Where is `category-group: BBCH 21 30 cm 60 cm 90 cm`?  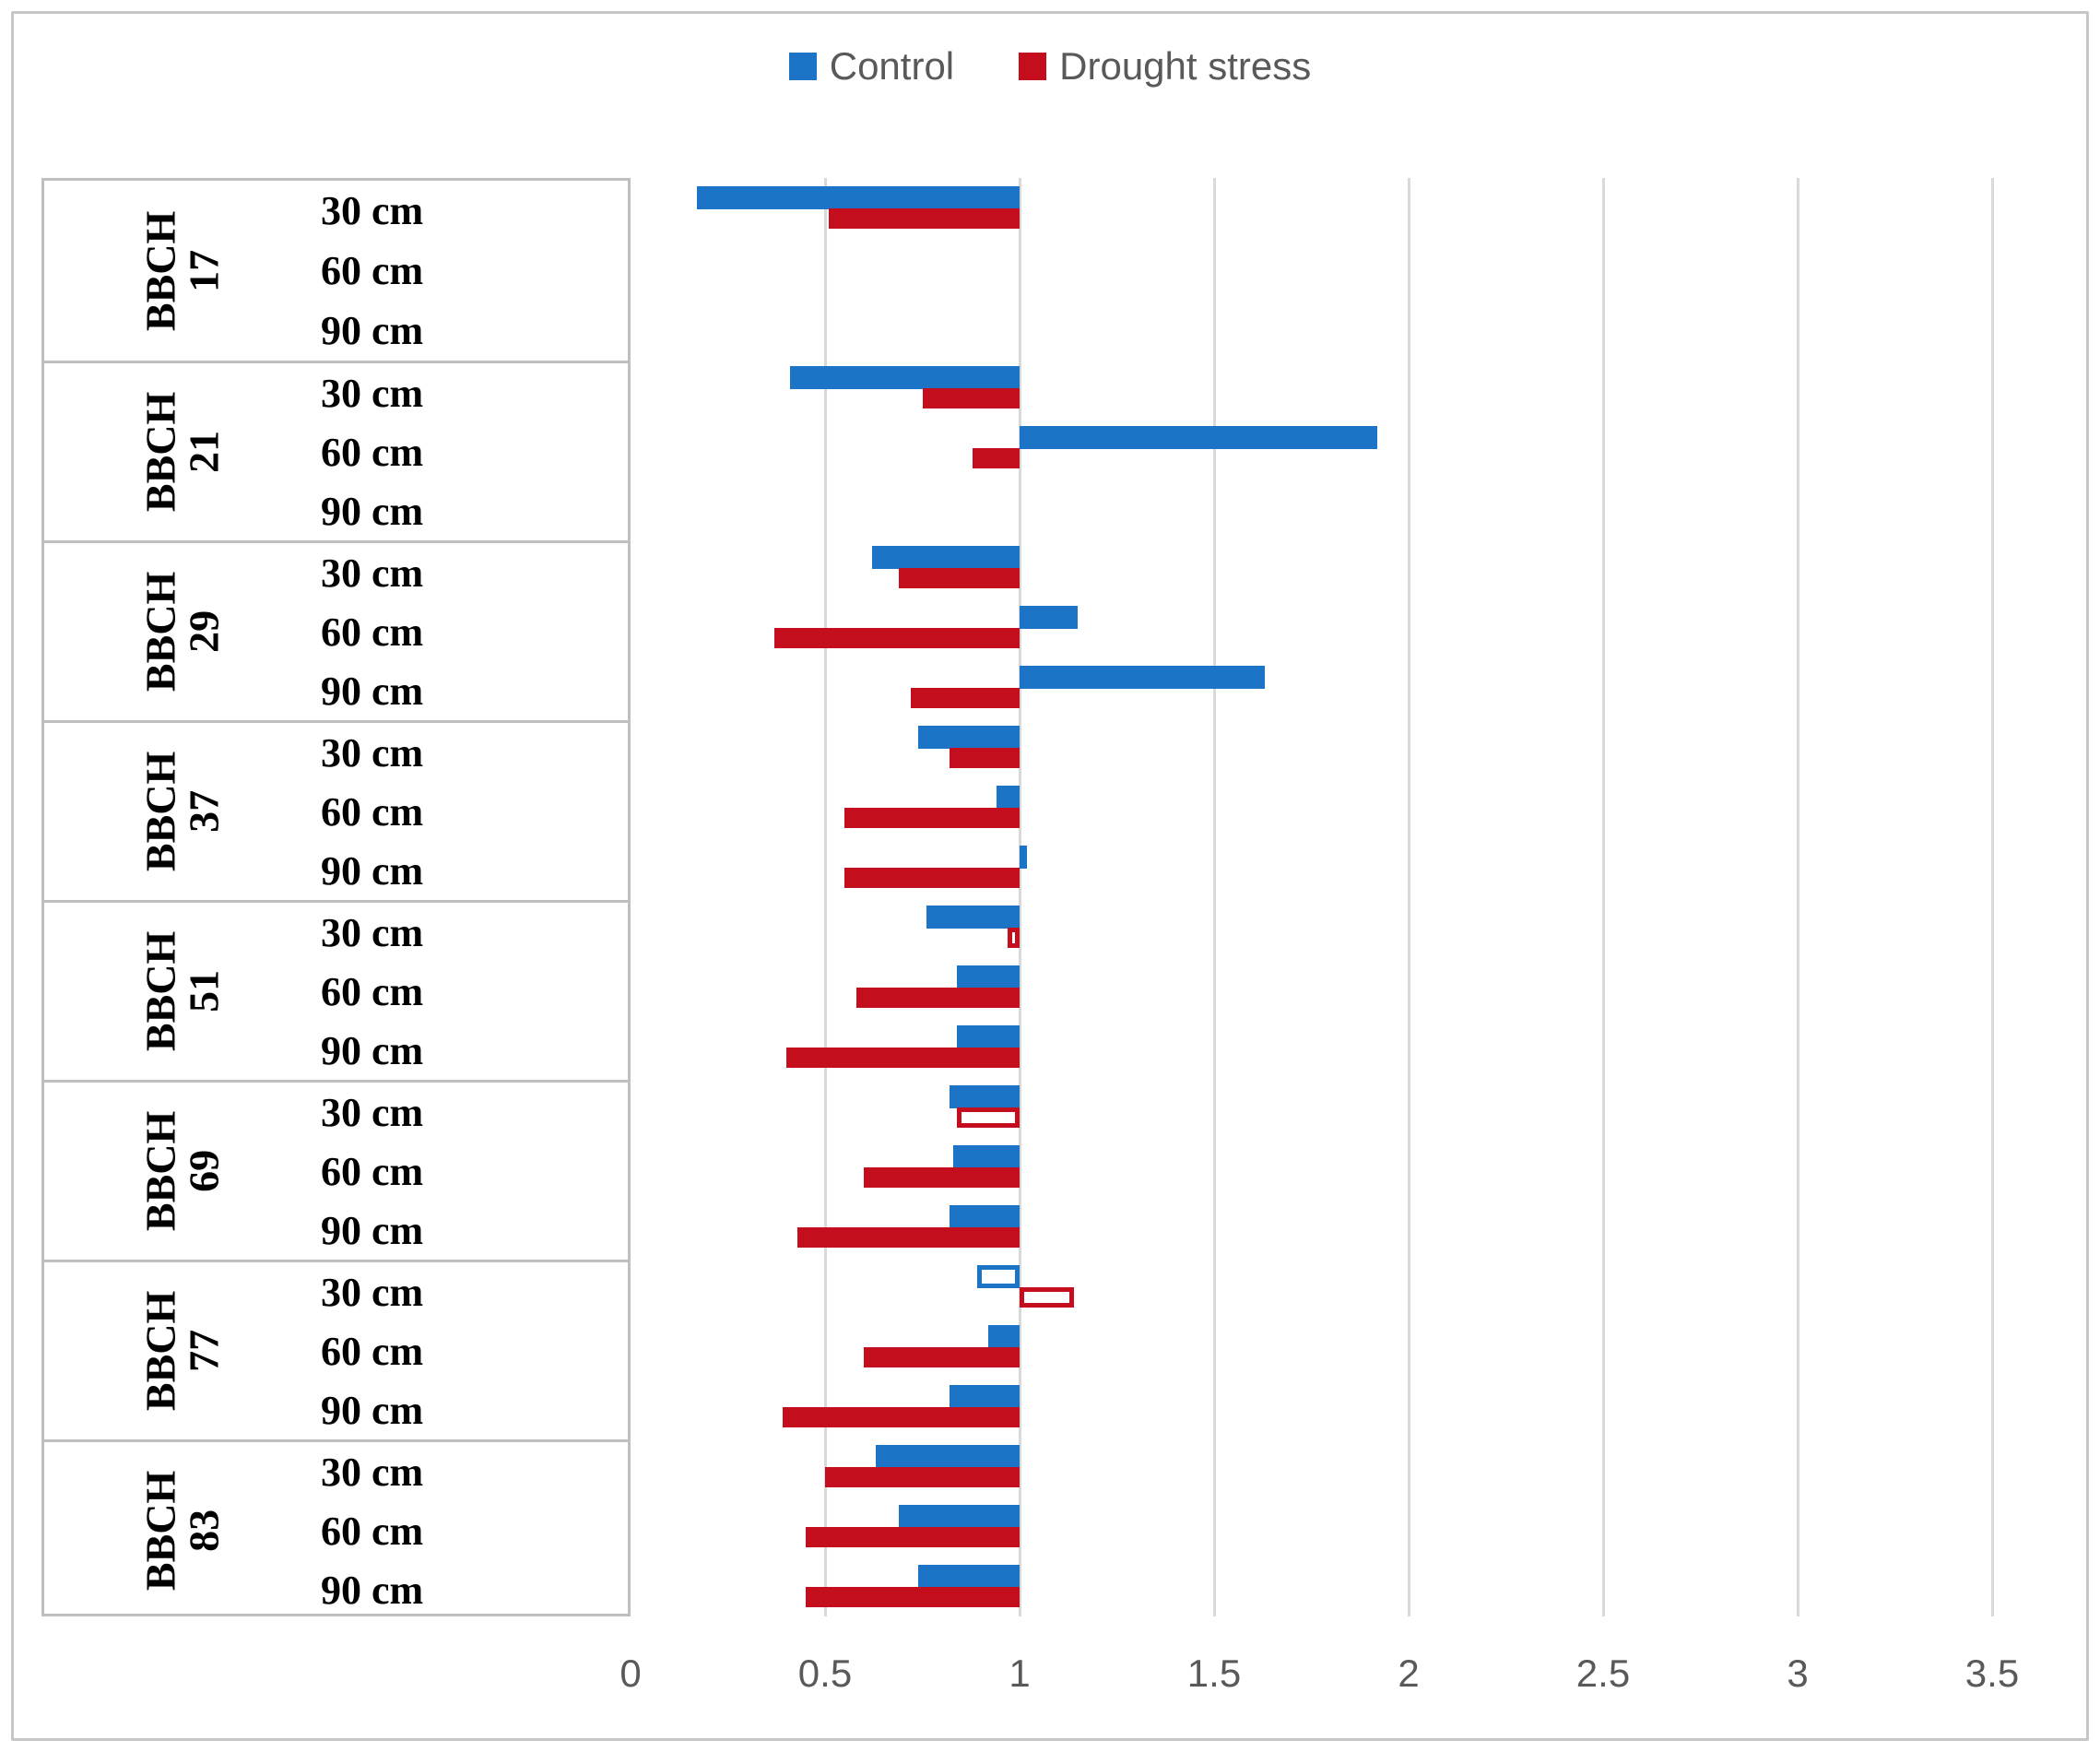 category-group: BBCH 21 30 cm 60 cm 90 cm is located at coordinates (336, 450).